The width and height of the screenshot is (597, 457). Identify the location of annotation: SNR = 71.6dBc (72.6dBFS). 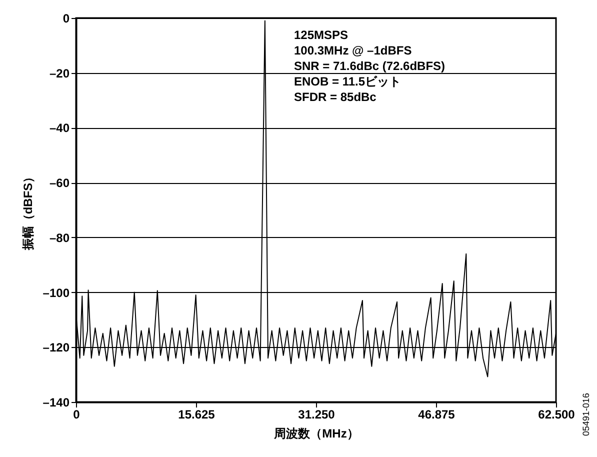
(370, 66).